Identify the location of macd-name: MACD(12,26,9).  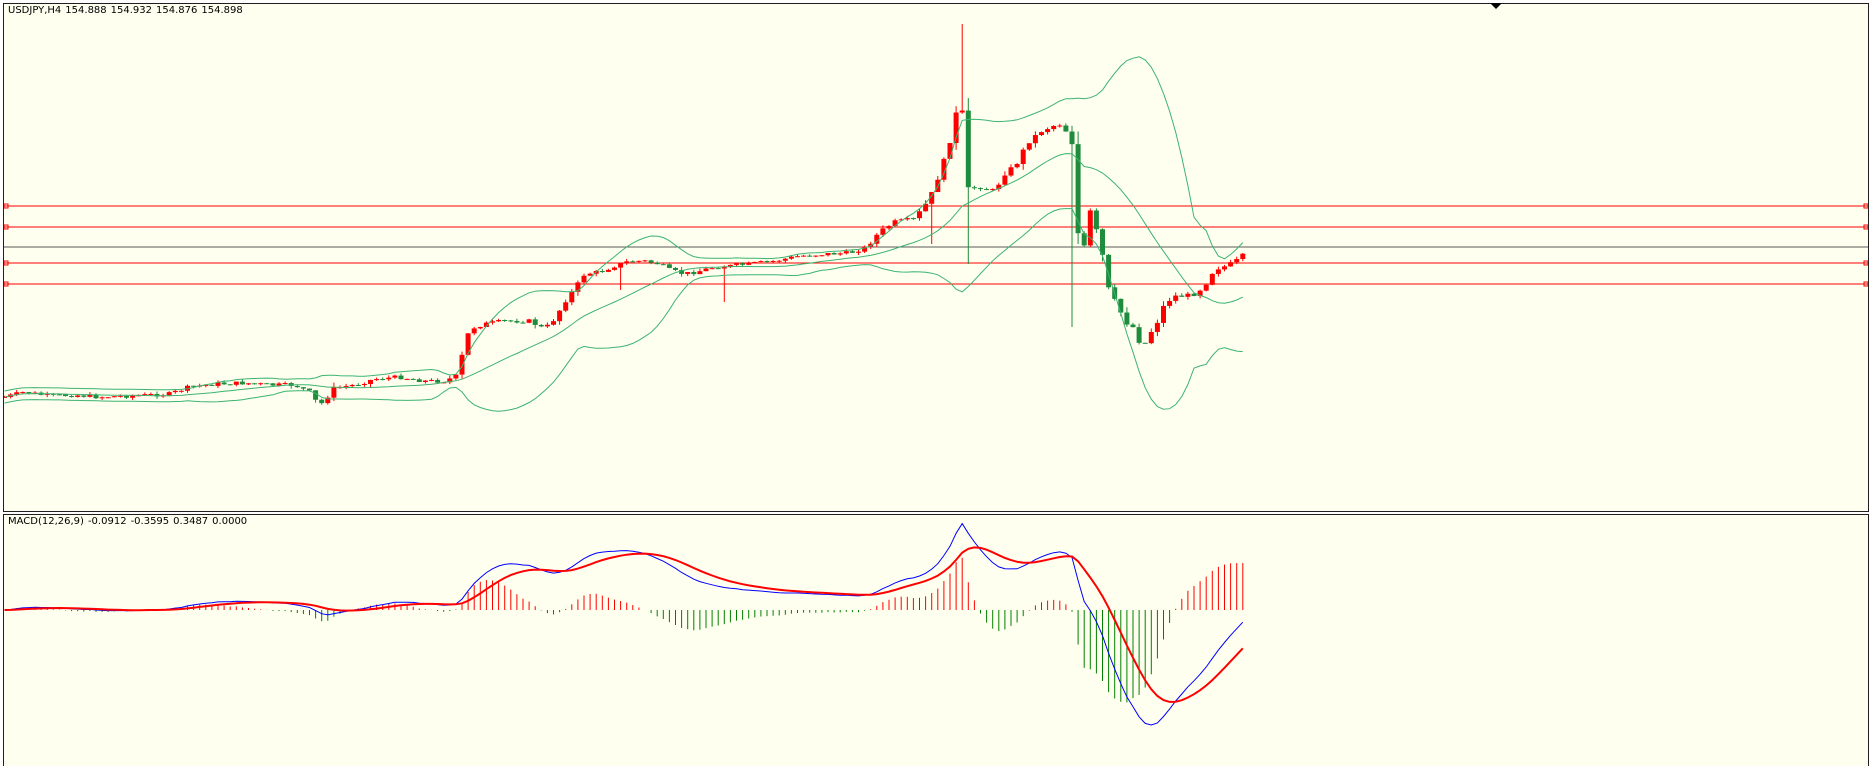
(46, 521).